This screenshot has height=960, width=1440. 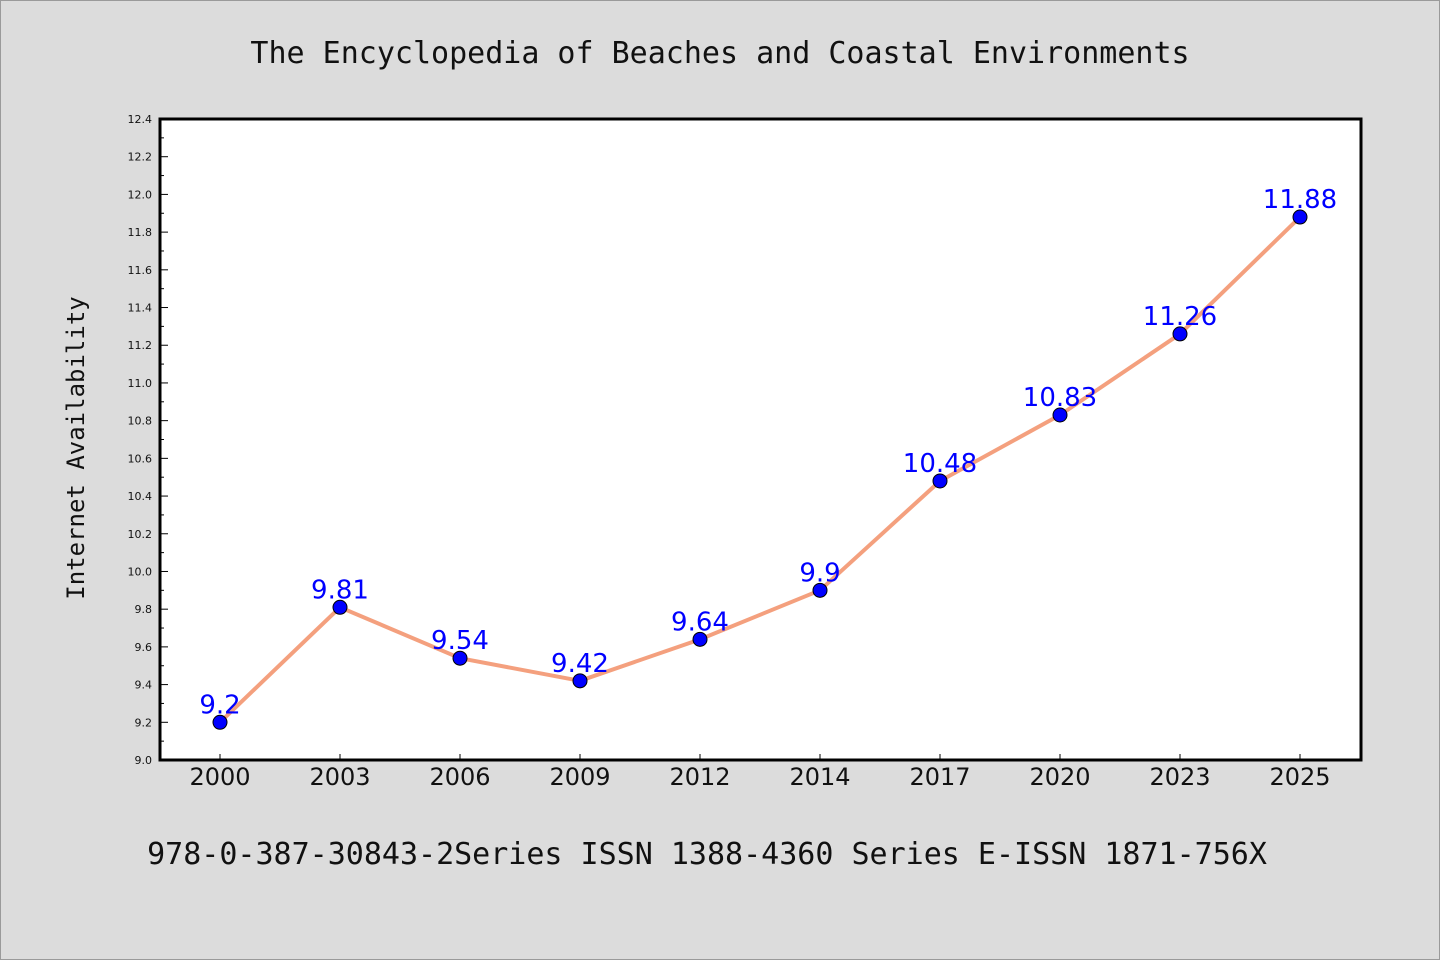 I want to click on y-tick-label: 12.4, so click(x=140, y=119).